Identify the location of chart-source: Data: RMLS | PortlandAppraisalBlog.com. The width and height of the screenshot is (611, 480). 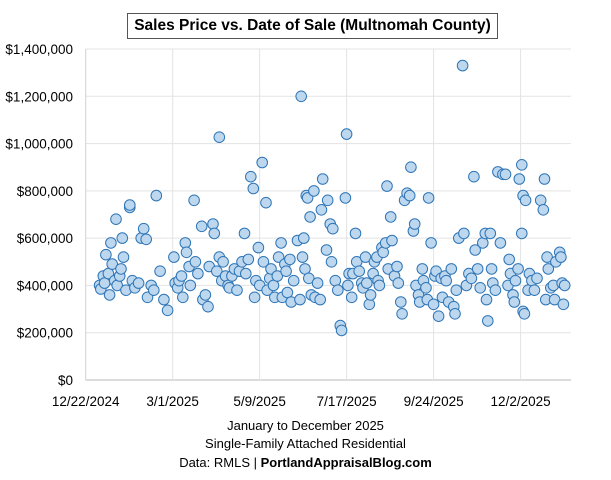
(305, 462).